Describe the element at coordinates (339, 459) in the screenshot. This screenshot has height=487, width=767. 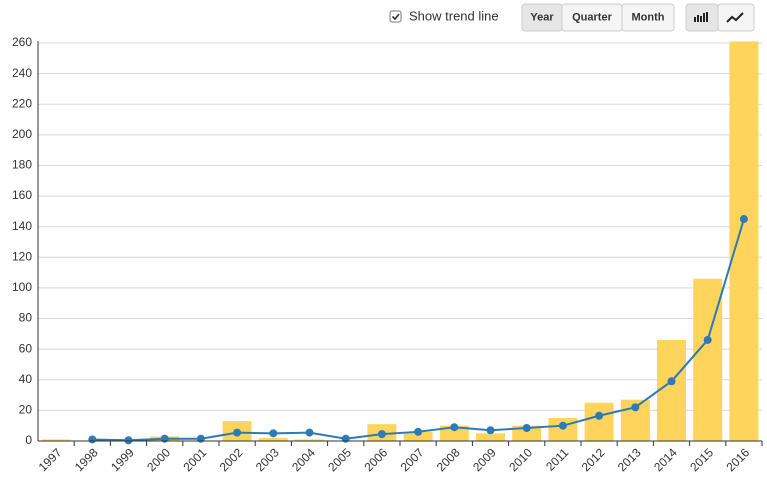
I see `x-tick-label: 2005` at that location.